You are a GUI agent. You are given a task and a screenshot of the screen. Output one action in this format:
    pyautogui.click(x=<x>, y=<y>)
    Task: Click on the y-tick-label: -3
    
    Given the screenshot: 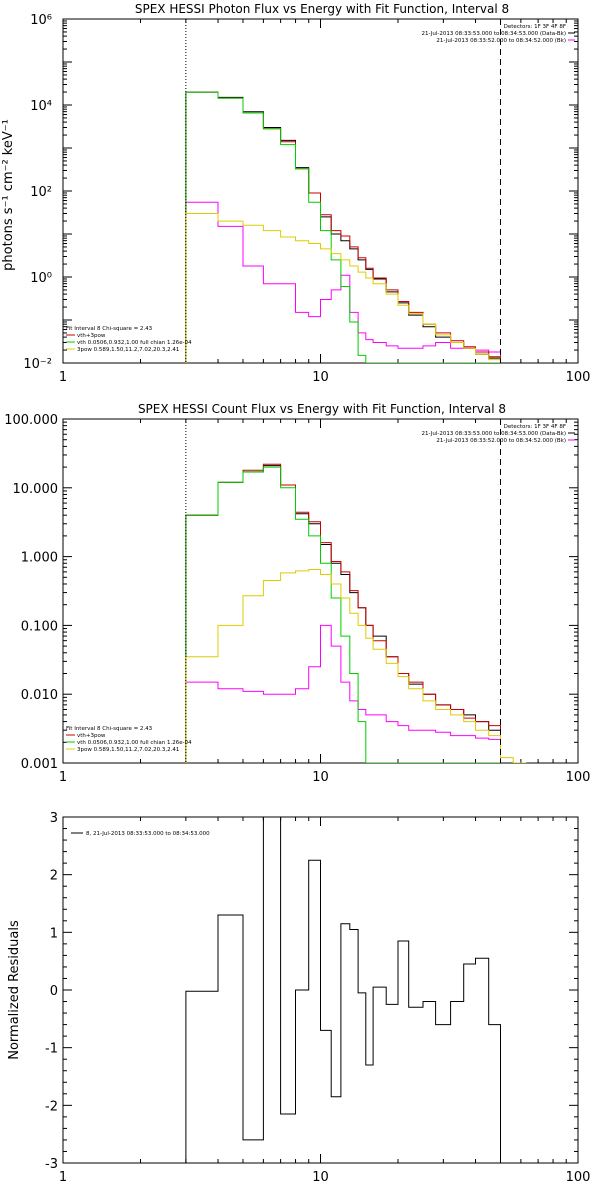 What is the action you would take?
    pyautogui.click(x=51, y=1164)
    